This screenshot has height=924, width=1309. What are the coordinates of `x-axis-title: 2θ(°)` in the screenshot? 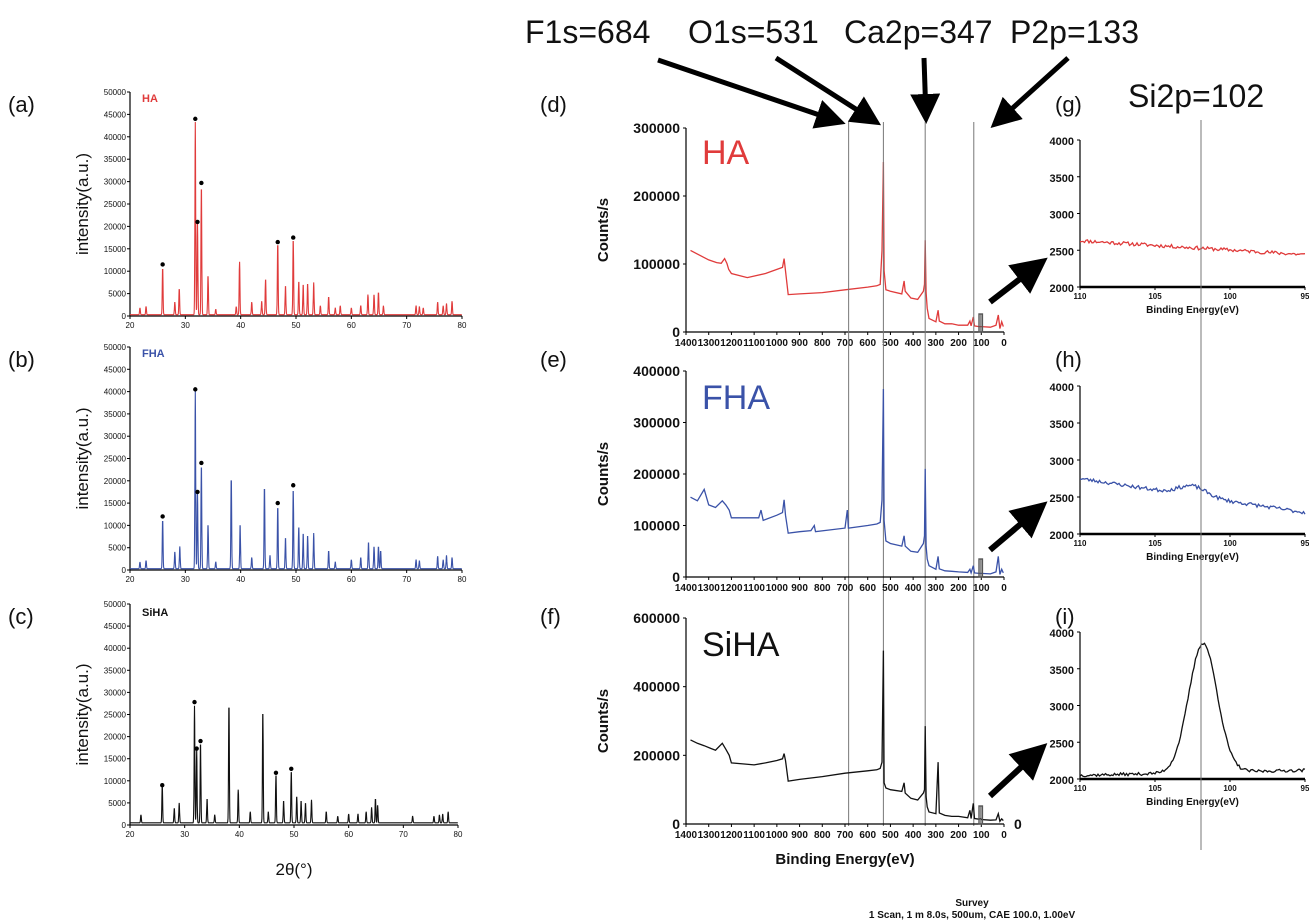 It's located at (293, 869).